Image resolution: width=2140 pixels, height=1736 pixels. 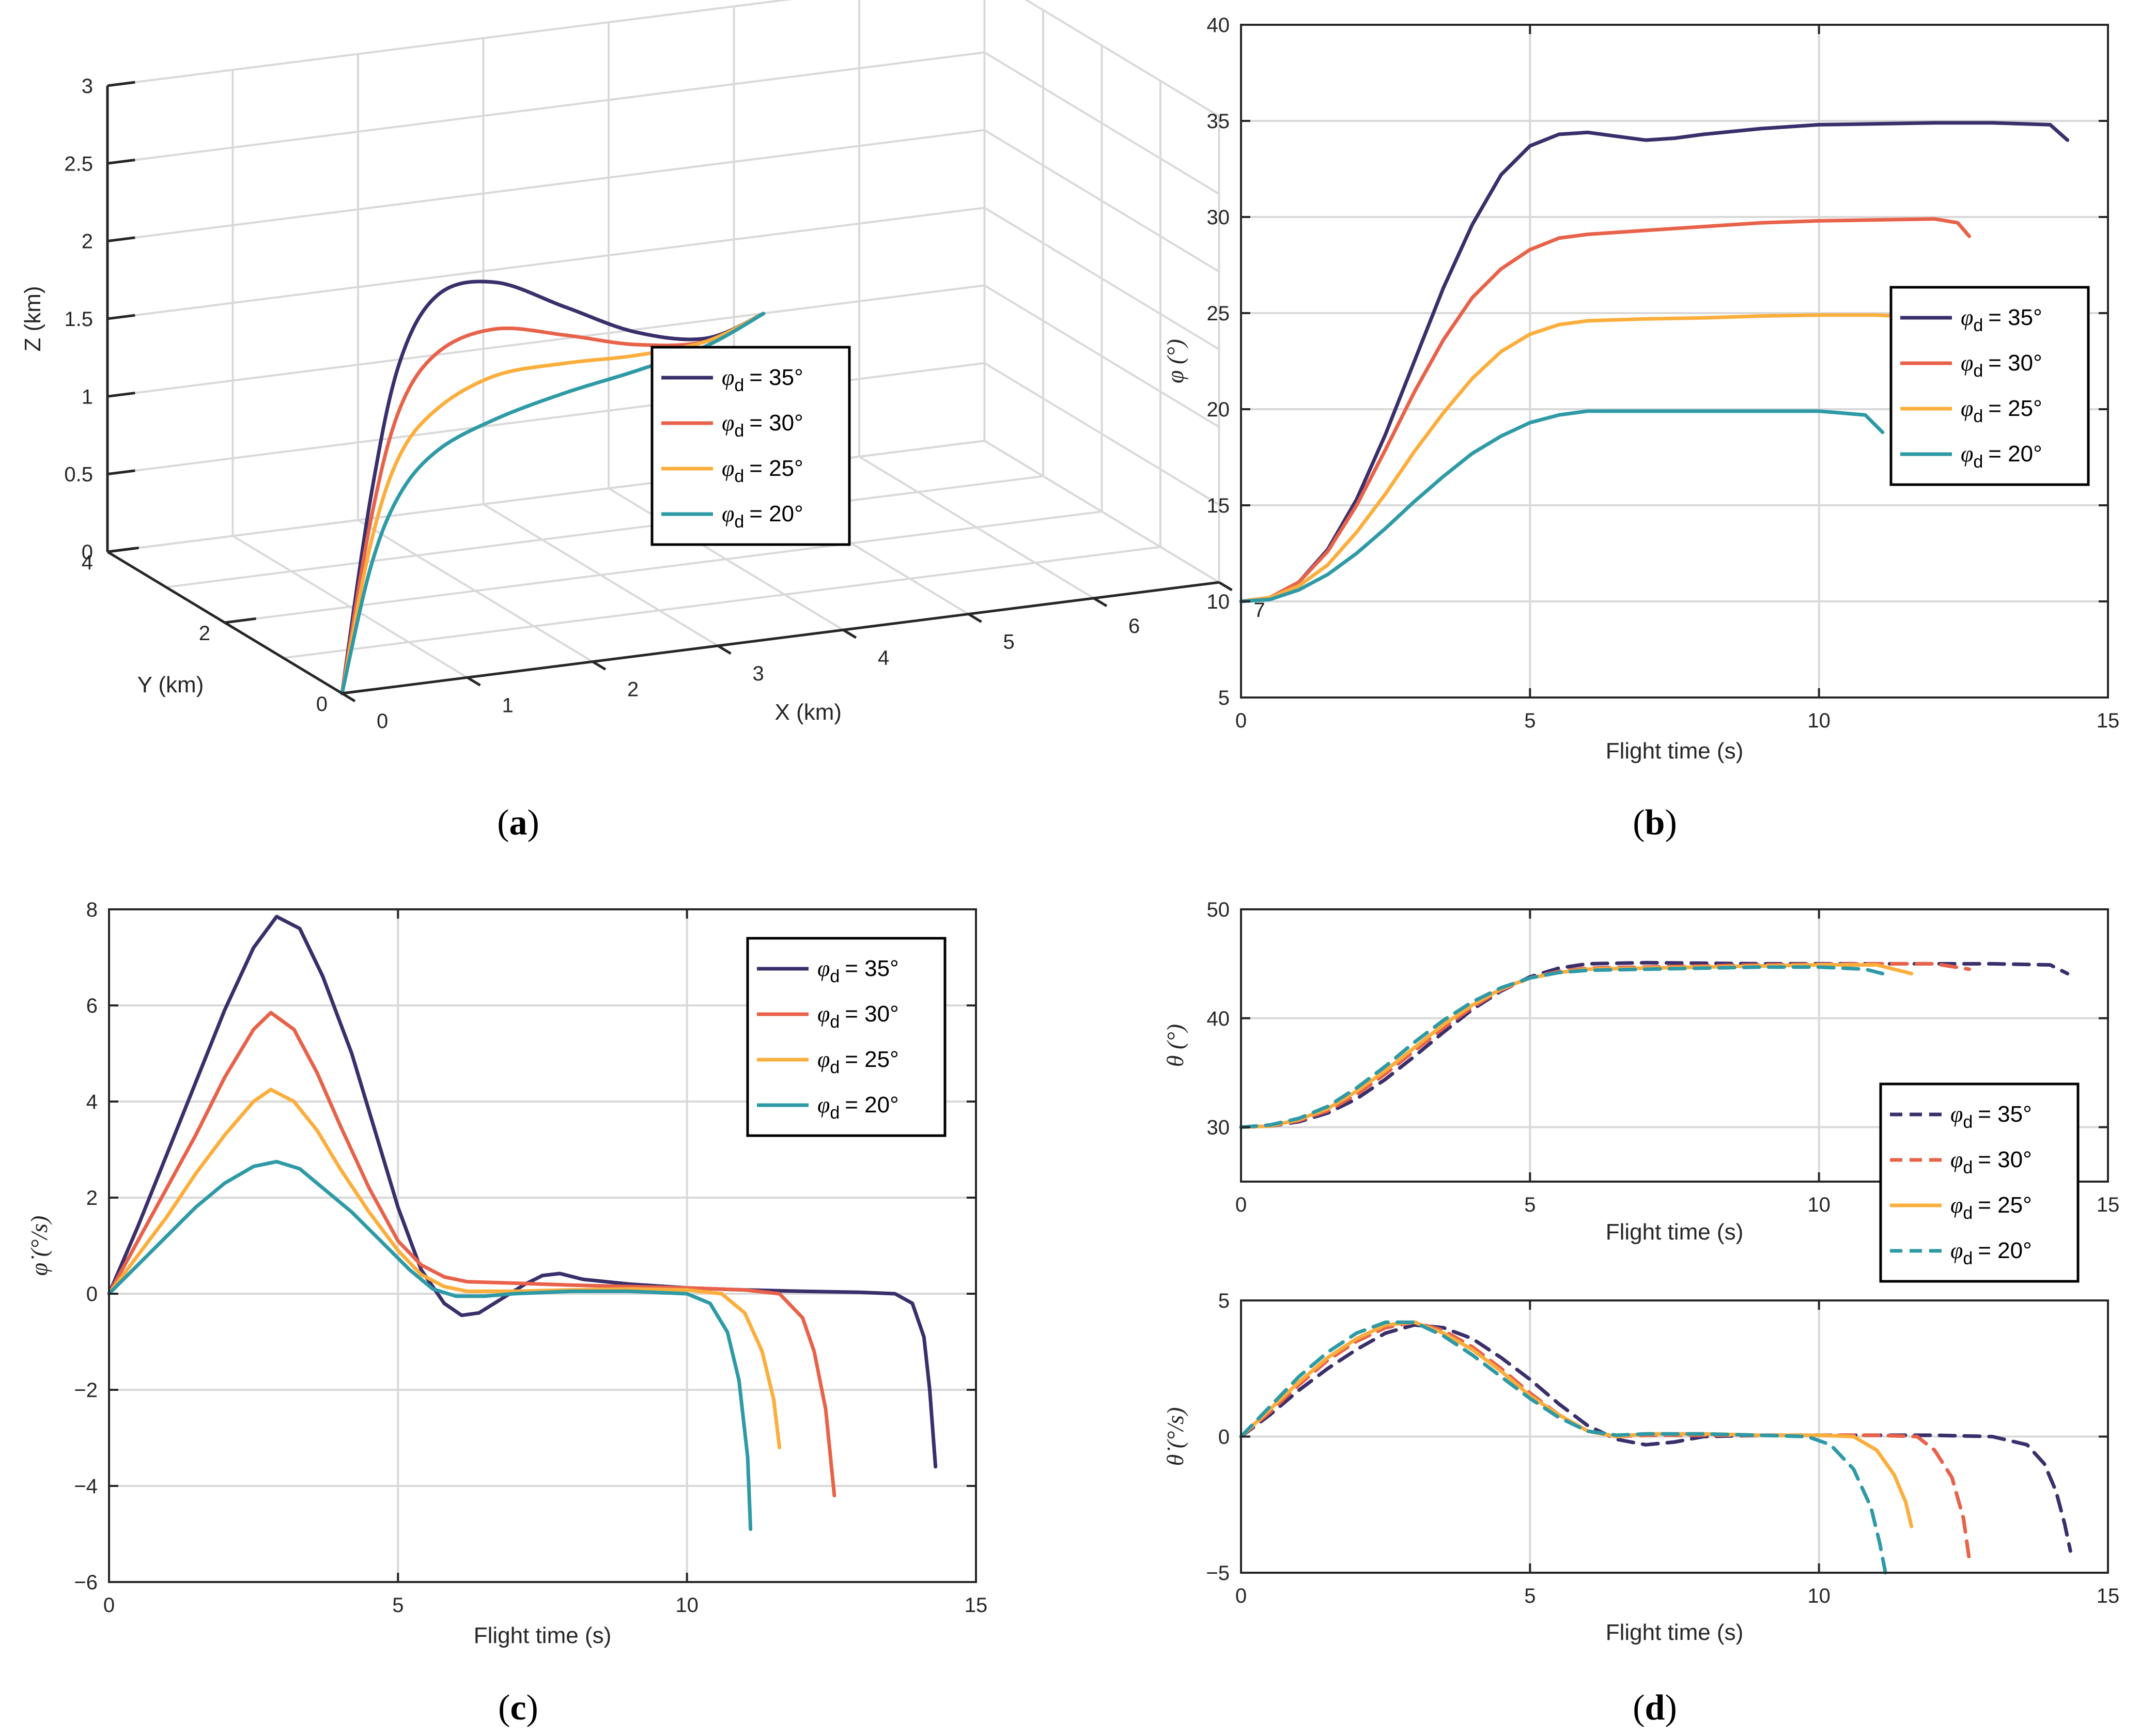 I want to click on b-xlabel: Flight time (s), so click(x=1674, y=751).